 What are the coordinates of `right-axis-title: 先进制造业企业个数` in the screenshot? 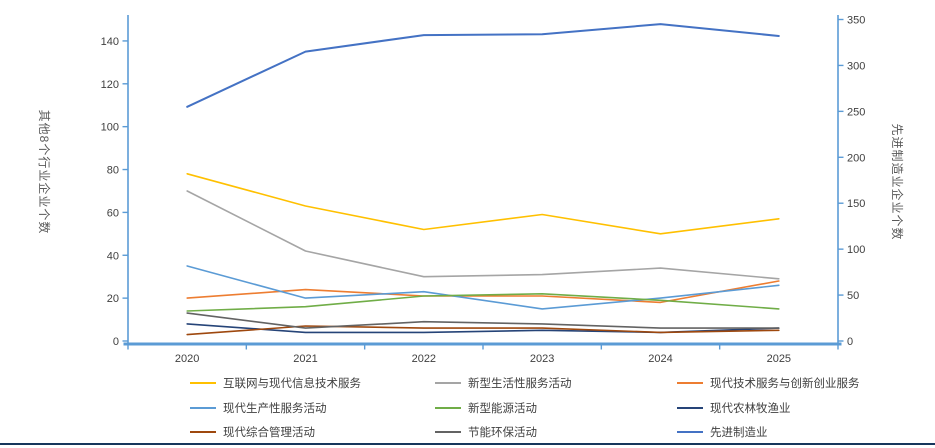 It's located at (897, 182).